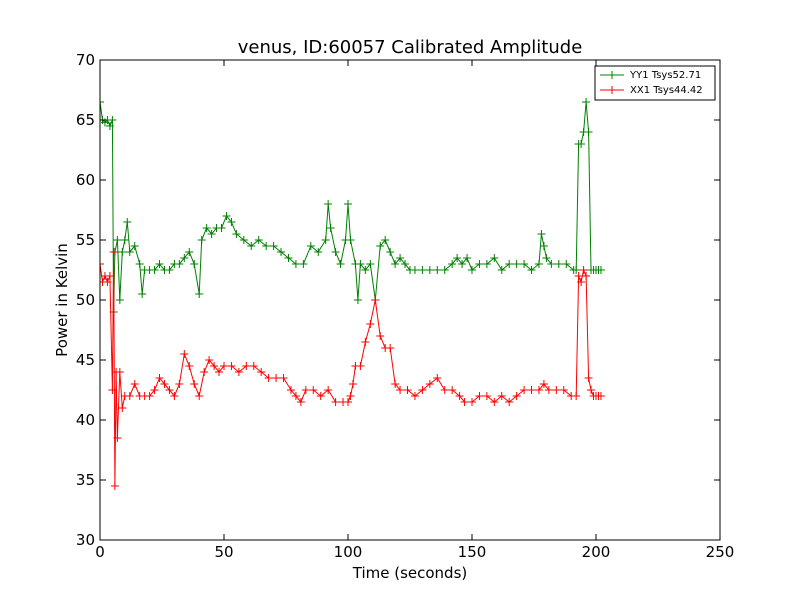 Image resolution: width=800 pixels, height=600 pixels. What do you see at coordinates (612, 75) in the screenshot?
I see `legend-marker-yy1` at bounding box center [612, 75].